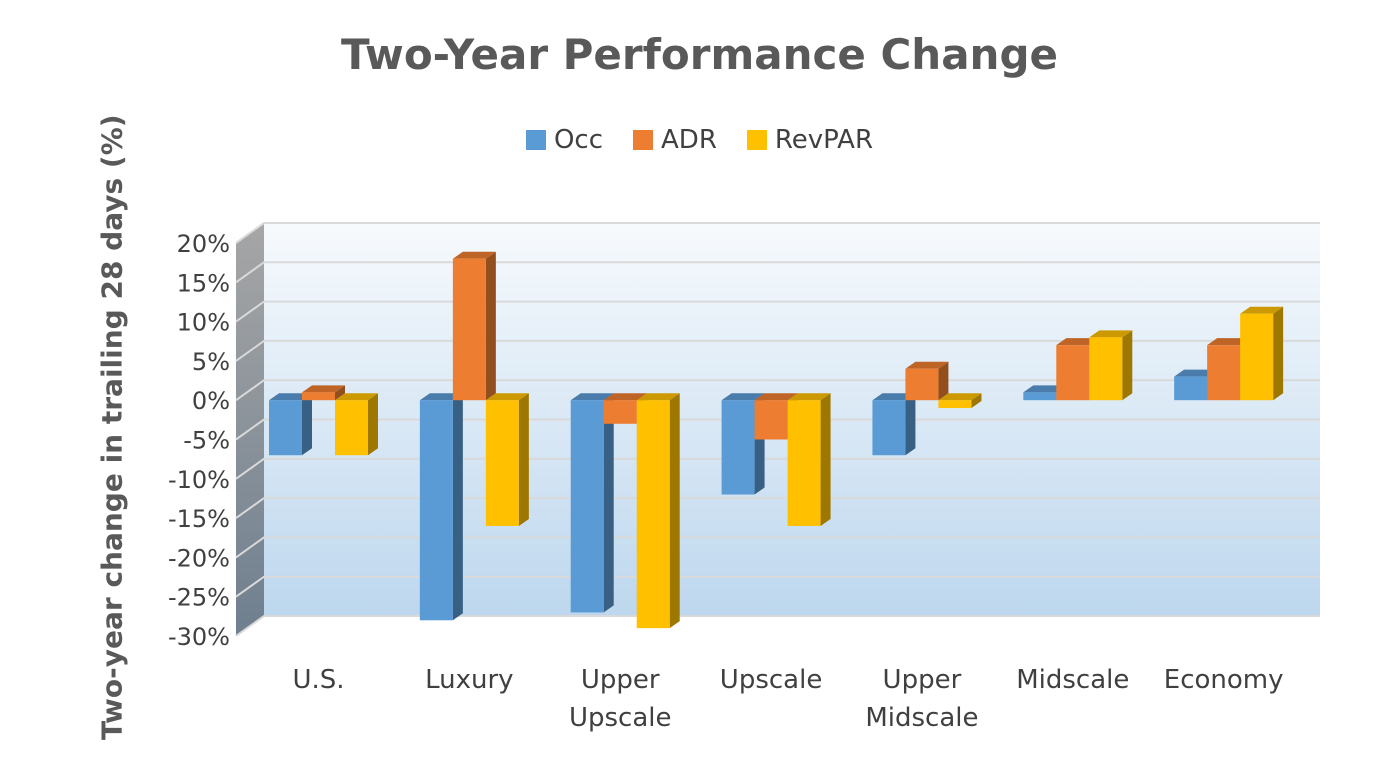  Describe the element at coordinates (203, 244) in the screenshot. I see `y-tick-label: 20%` at that location.